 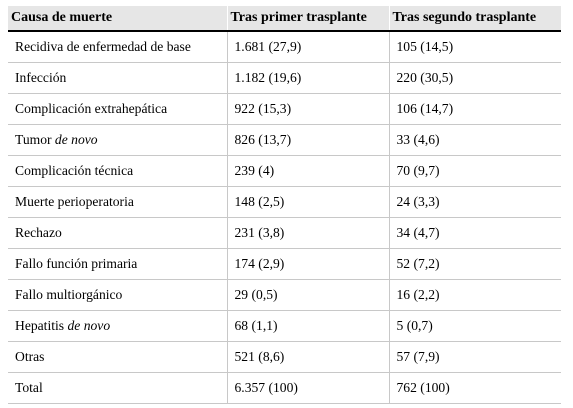 What do you see at coordinates (475, 202) in the screenshot?
I see `second-transplant-value: 24 (3,3)` at bounding box center [475, 202].